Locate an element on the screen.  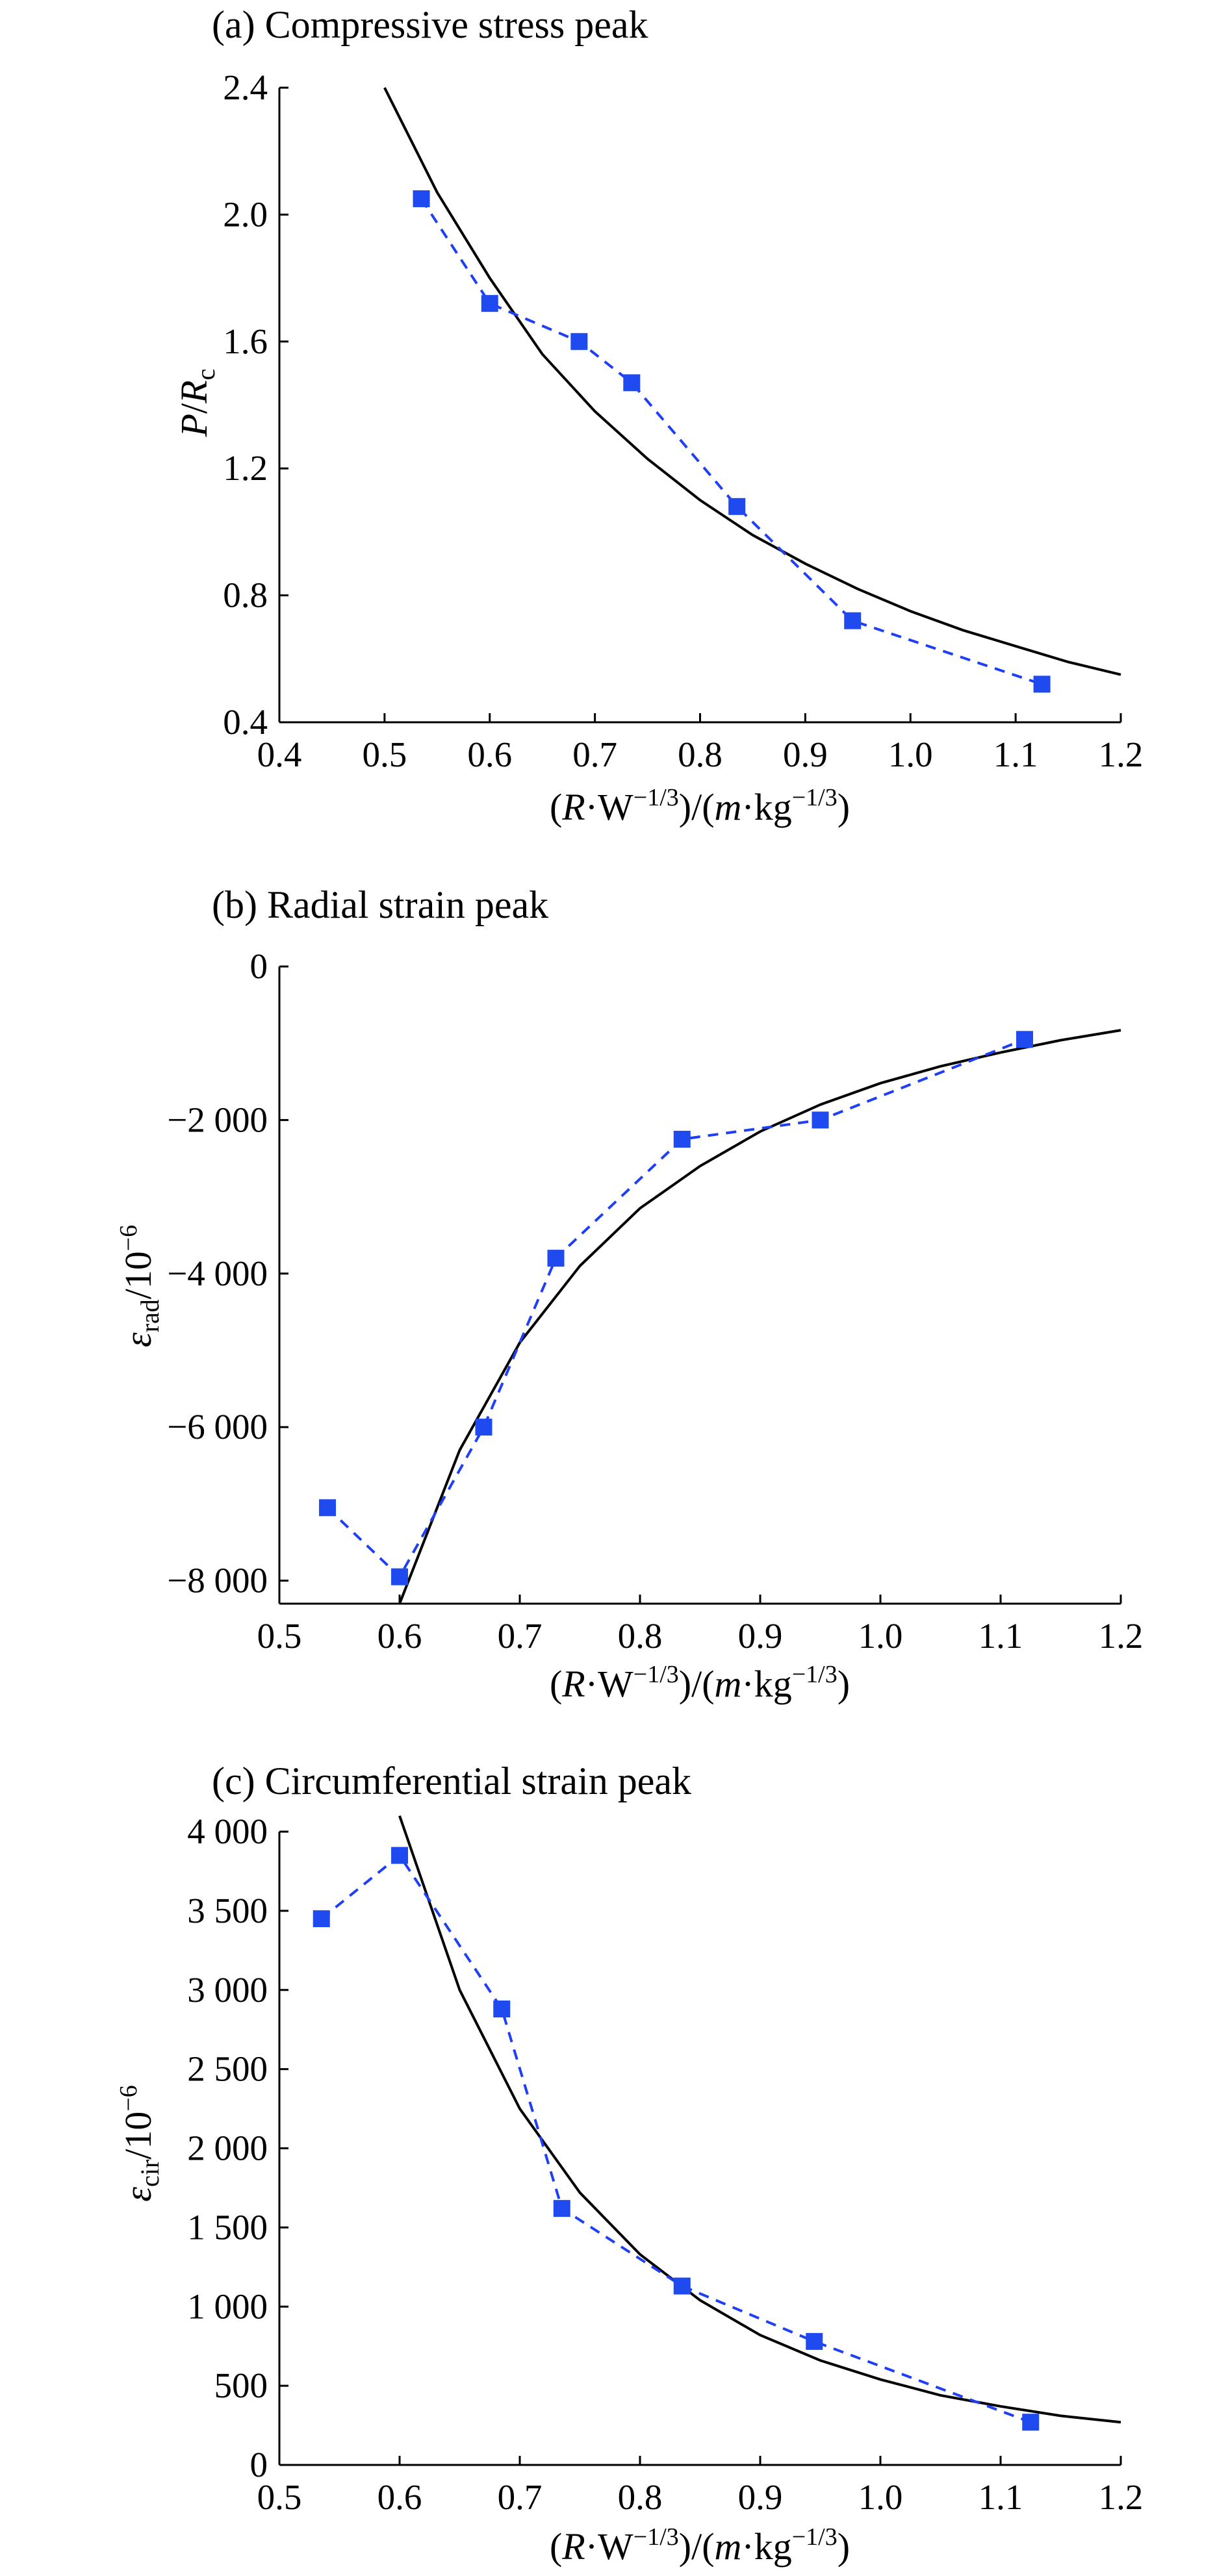
panel-a-x-tick-label: 0.6 is located at coordinates (489, 754).